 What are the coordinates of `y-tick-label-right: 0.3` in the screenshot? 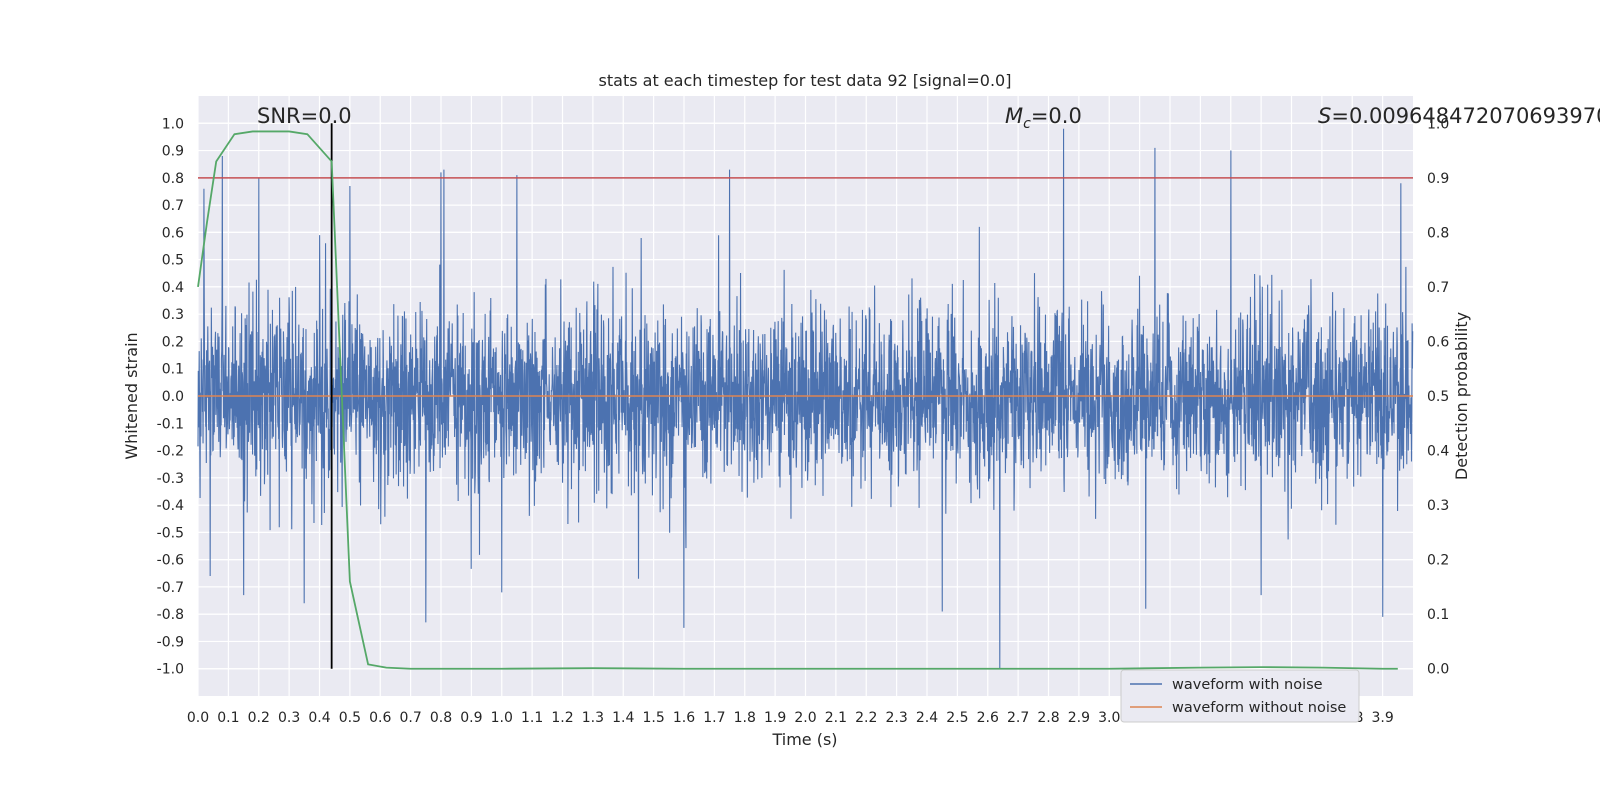 It's located at (1438, 506).